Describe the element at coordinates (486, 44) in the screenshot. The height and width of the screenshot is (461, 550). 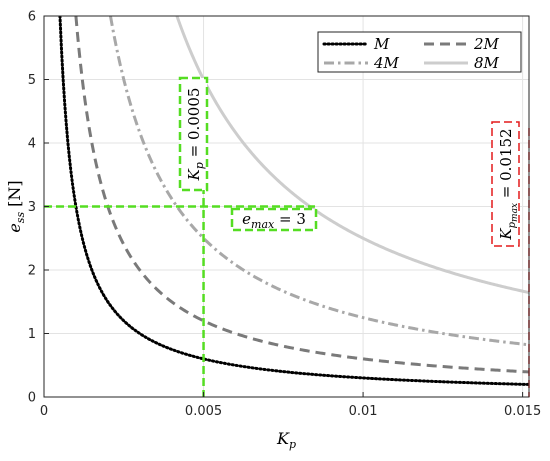
I see `legend-label: 2M` at that location.